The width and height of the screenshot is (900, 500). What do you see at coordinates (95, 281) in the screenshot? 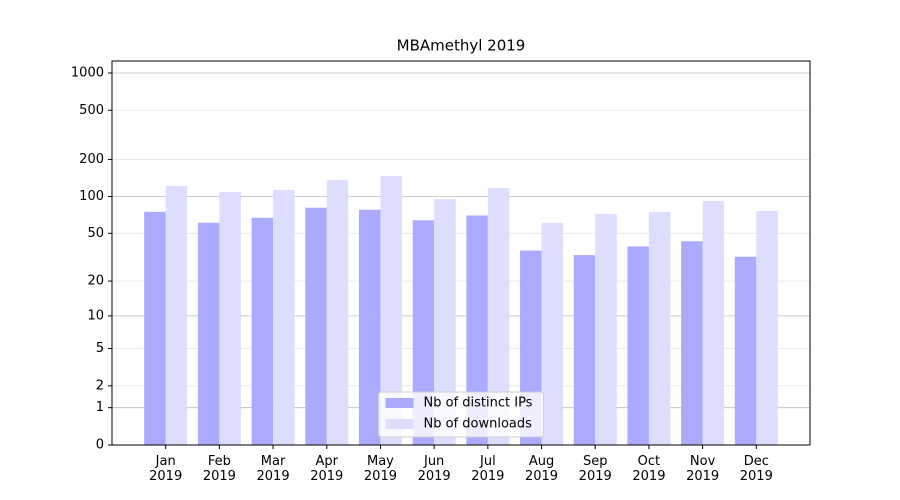
I see `y-tick-label: 20` at bounding box center [95, 281].